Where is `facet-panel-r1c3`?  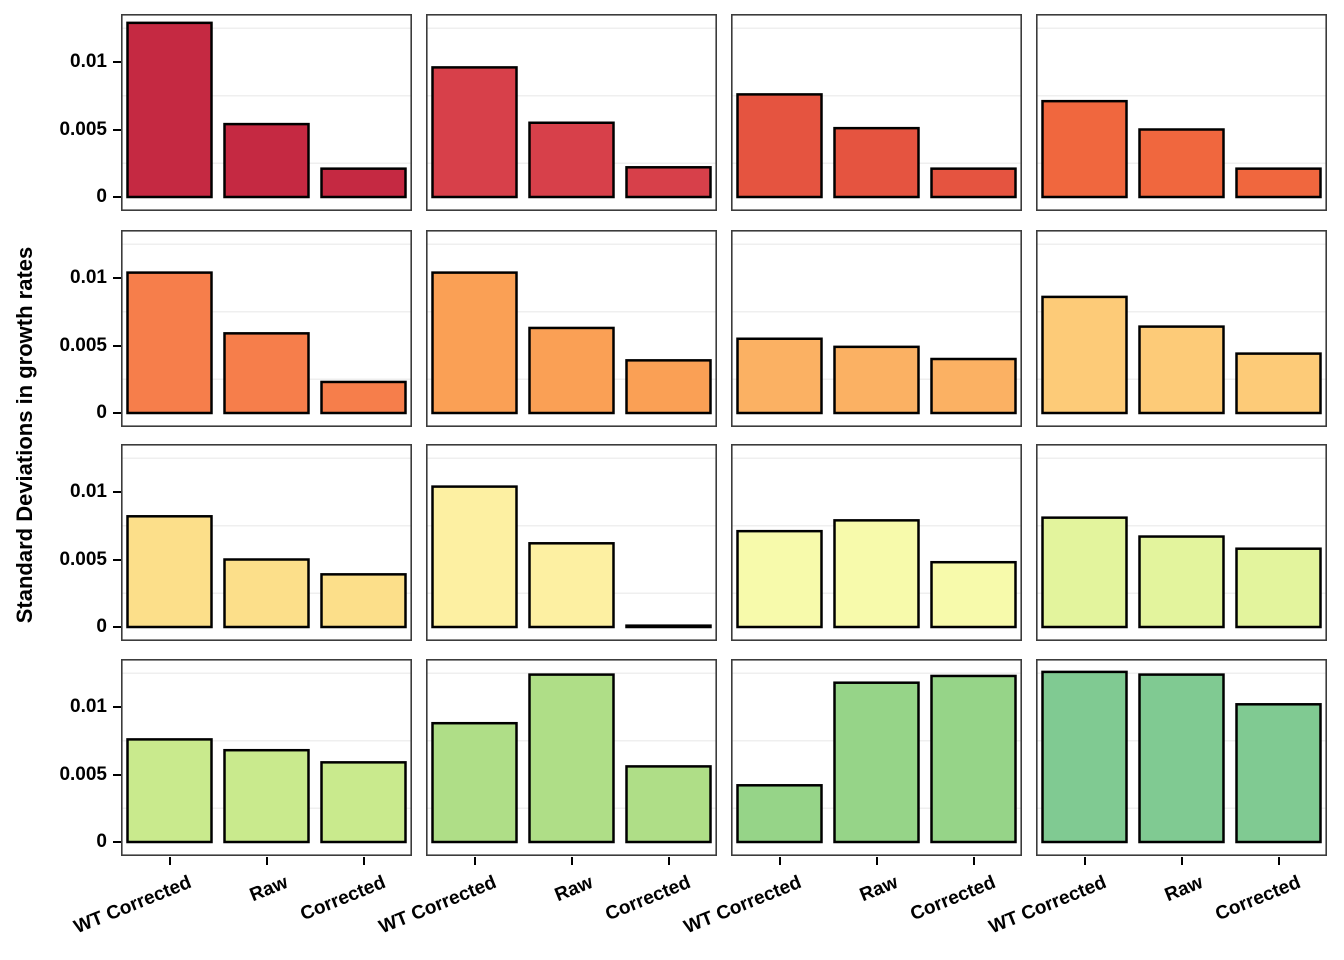 facet-panel-r1c3 is located at coordinates (876, 112).